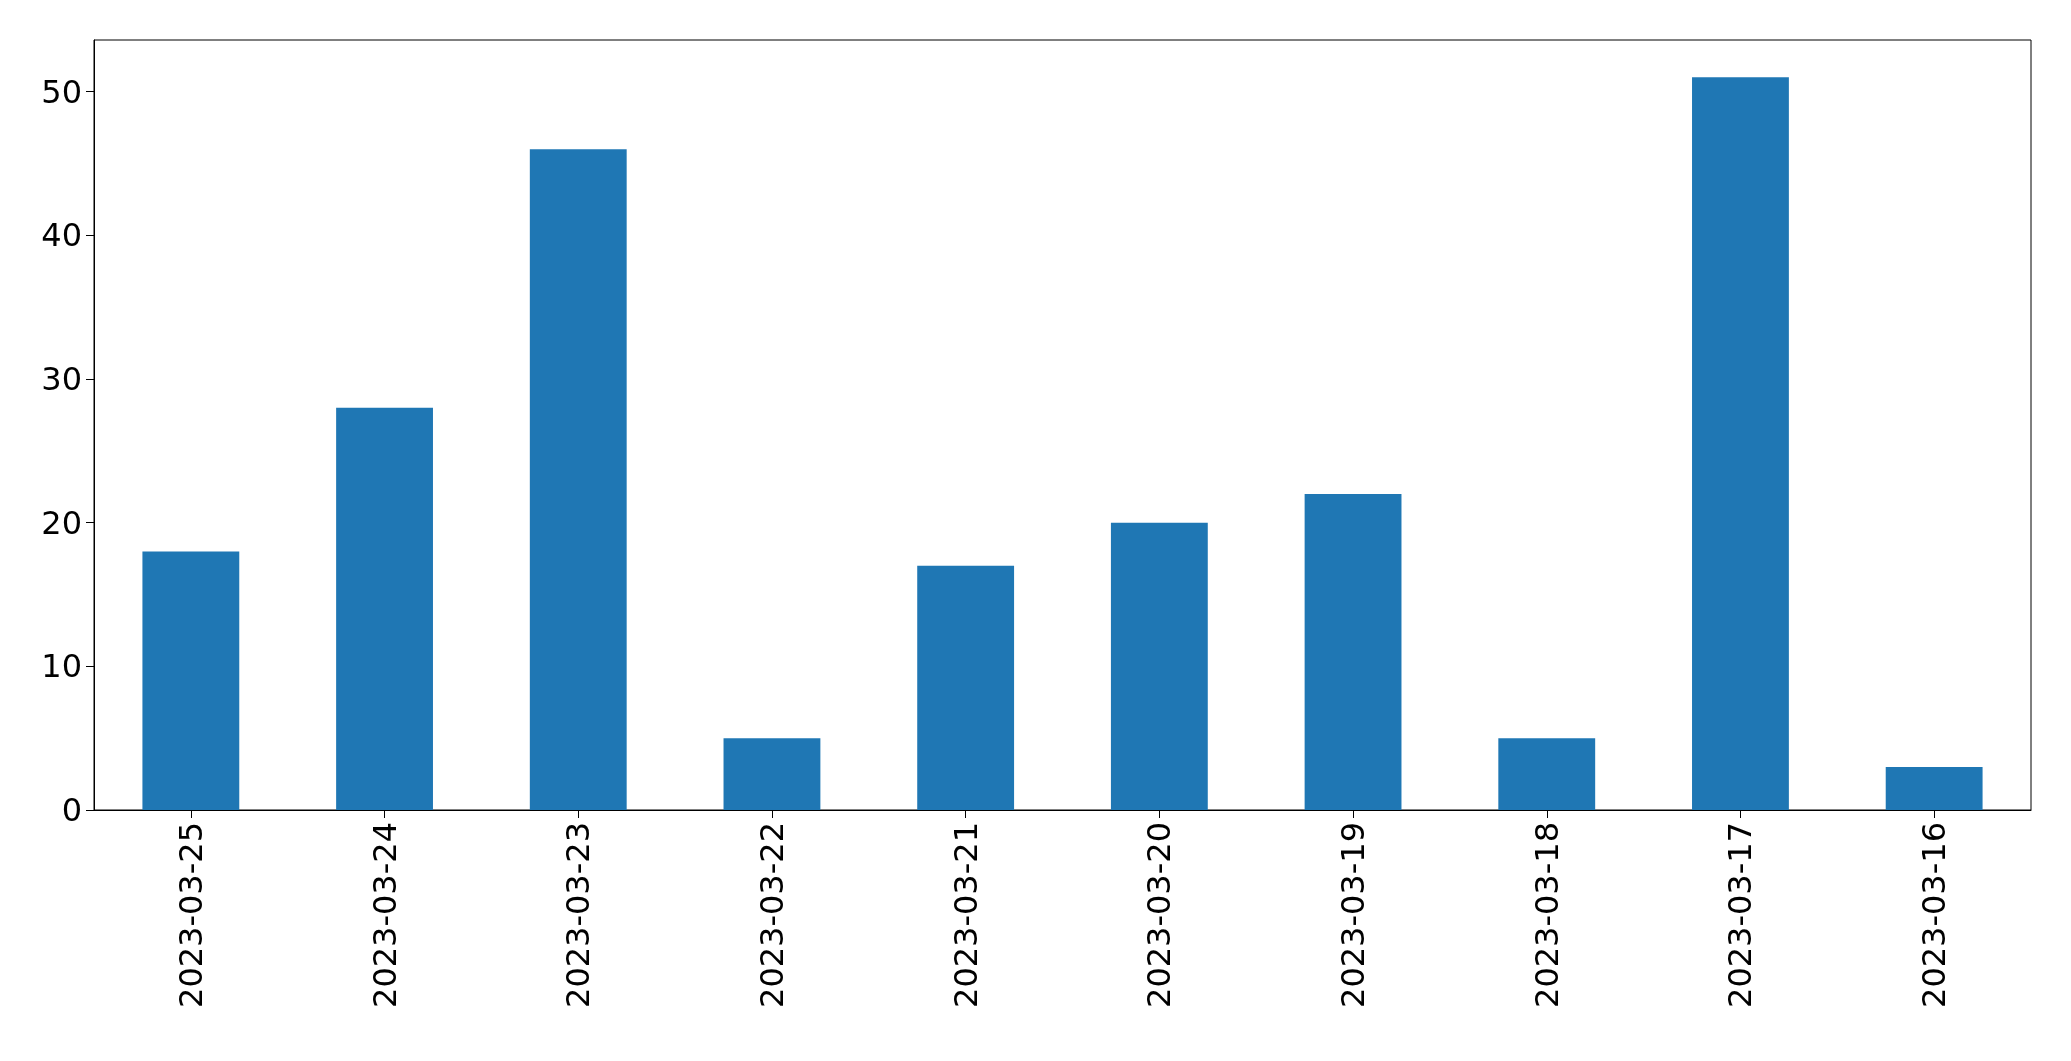 This screenshot has height=1061, width=2071. I want to click on x-tick-label: 2023-03-20, so click(1159, 915).